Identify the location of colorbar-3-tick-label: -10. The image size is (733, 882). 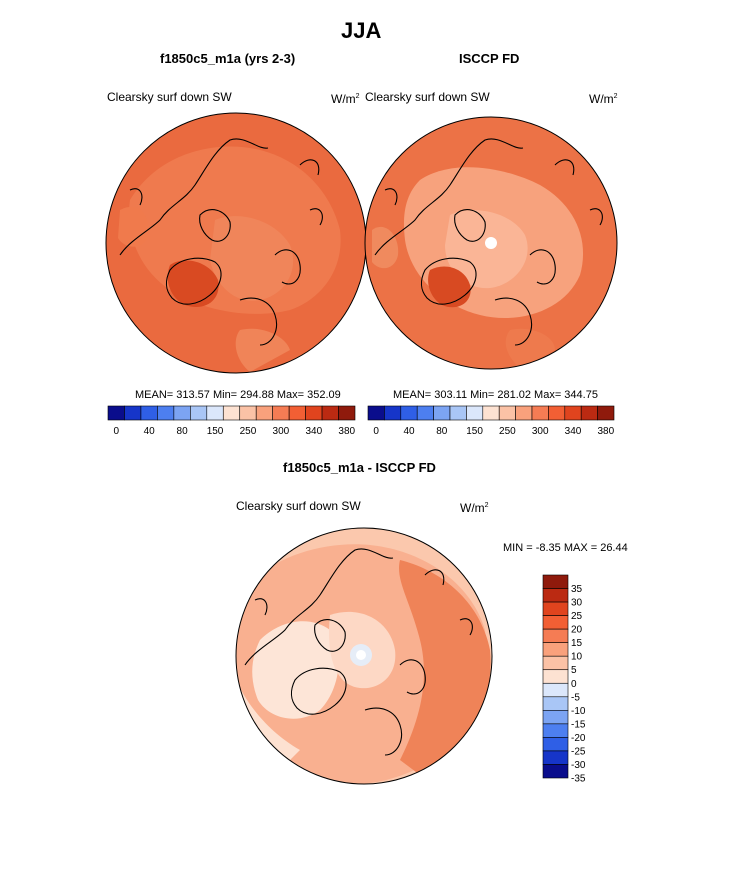
(578, 711).